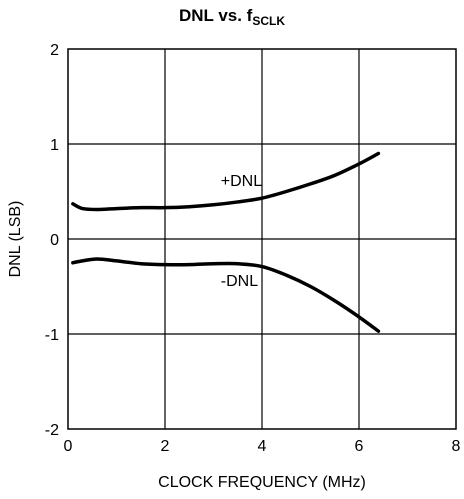 This screenshot has width=464, height=499. What do you see at coordinates (456, 446) in the screenshot?
I see `x-tick-label: 8` at bounding box center [456, 446].